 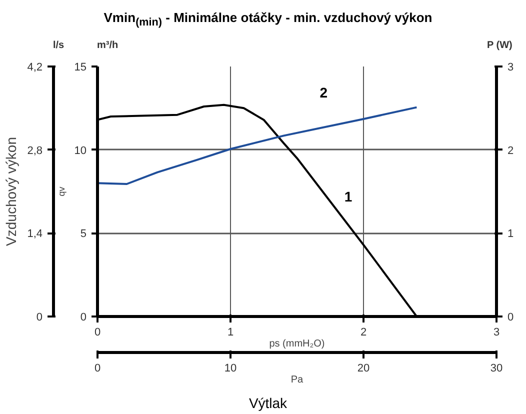 What do you see at coordinates (230, 332) in the screenshot?
I see `x-tick-label: 1` at bounding box center [230, 332].